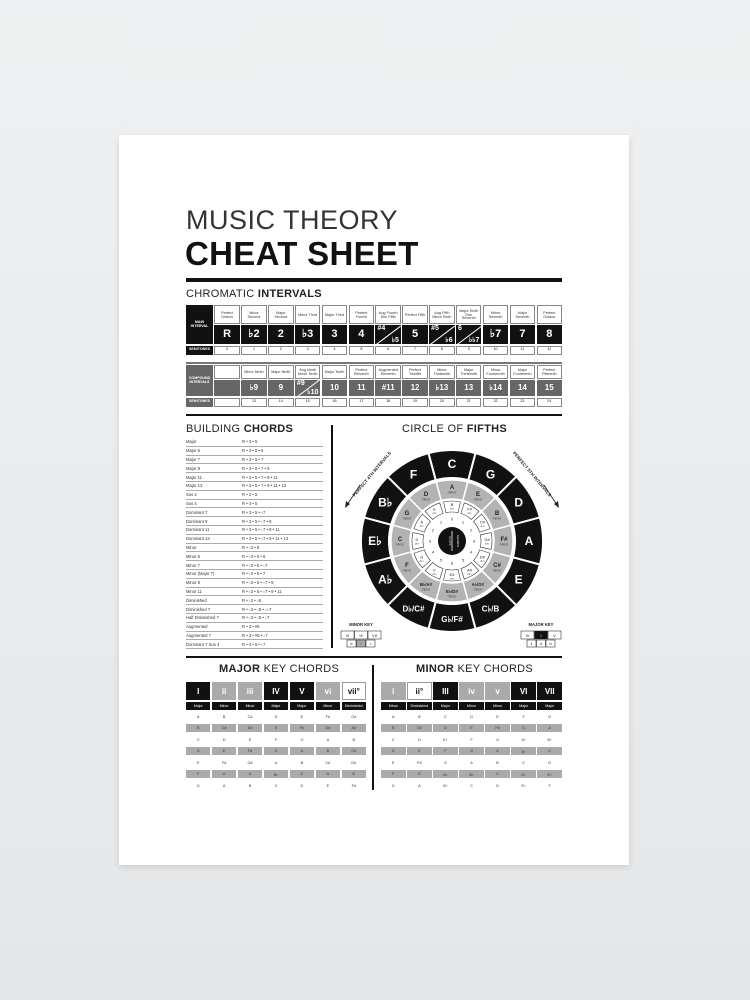 The width and height of the screenshot is (750, 1000). What do you see at coordinates (495, 402) in the screenshot?
I see `semitone-count: 22` at bounding box center [495, 402].